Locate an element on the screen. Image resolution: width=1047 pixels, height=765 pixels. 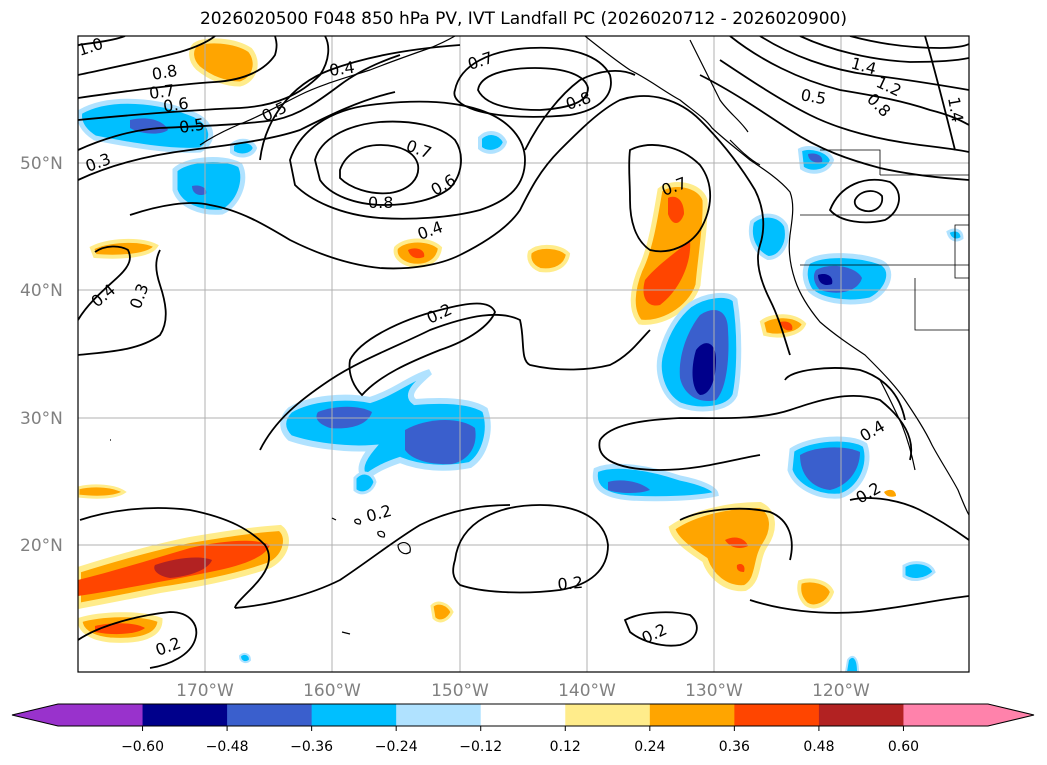
svg-text: 1.0 is located at coordinates (90, 47).